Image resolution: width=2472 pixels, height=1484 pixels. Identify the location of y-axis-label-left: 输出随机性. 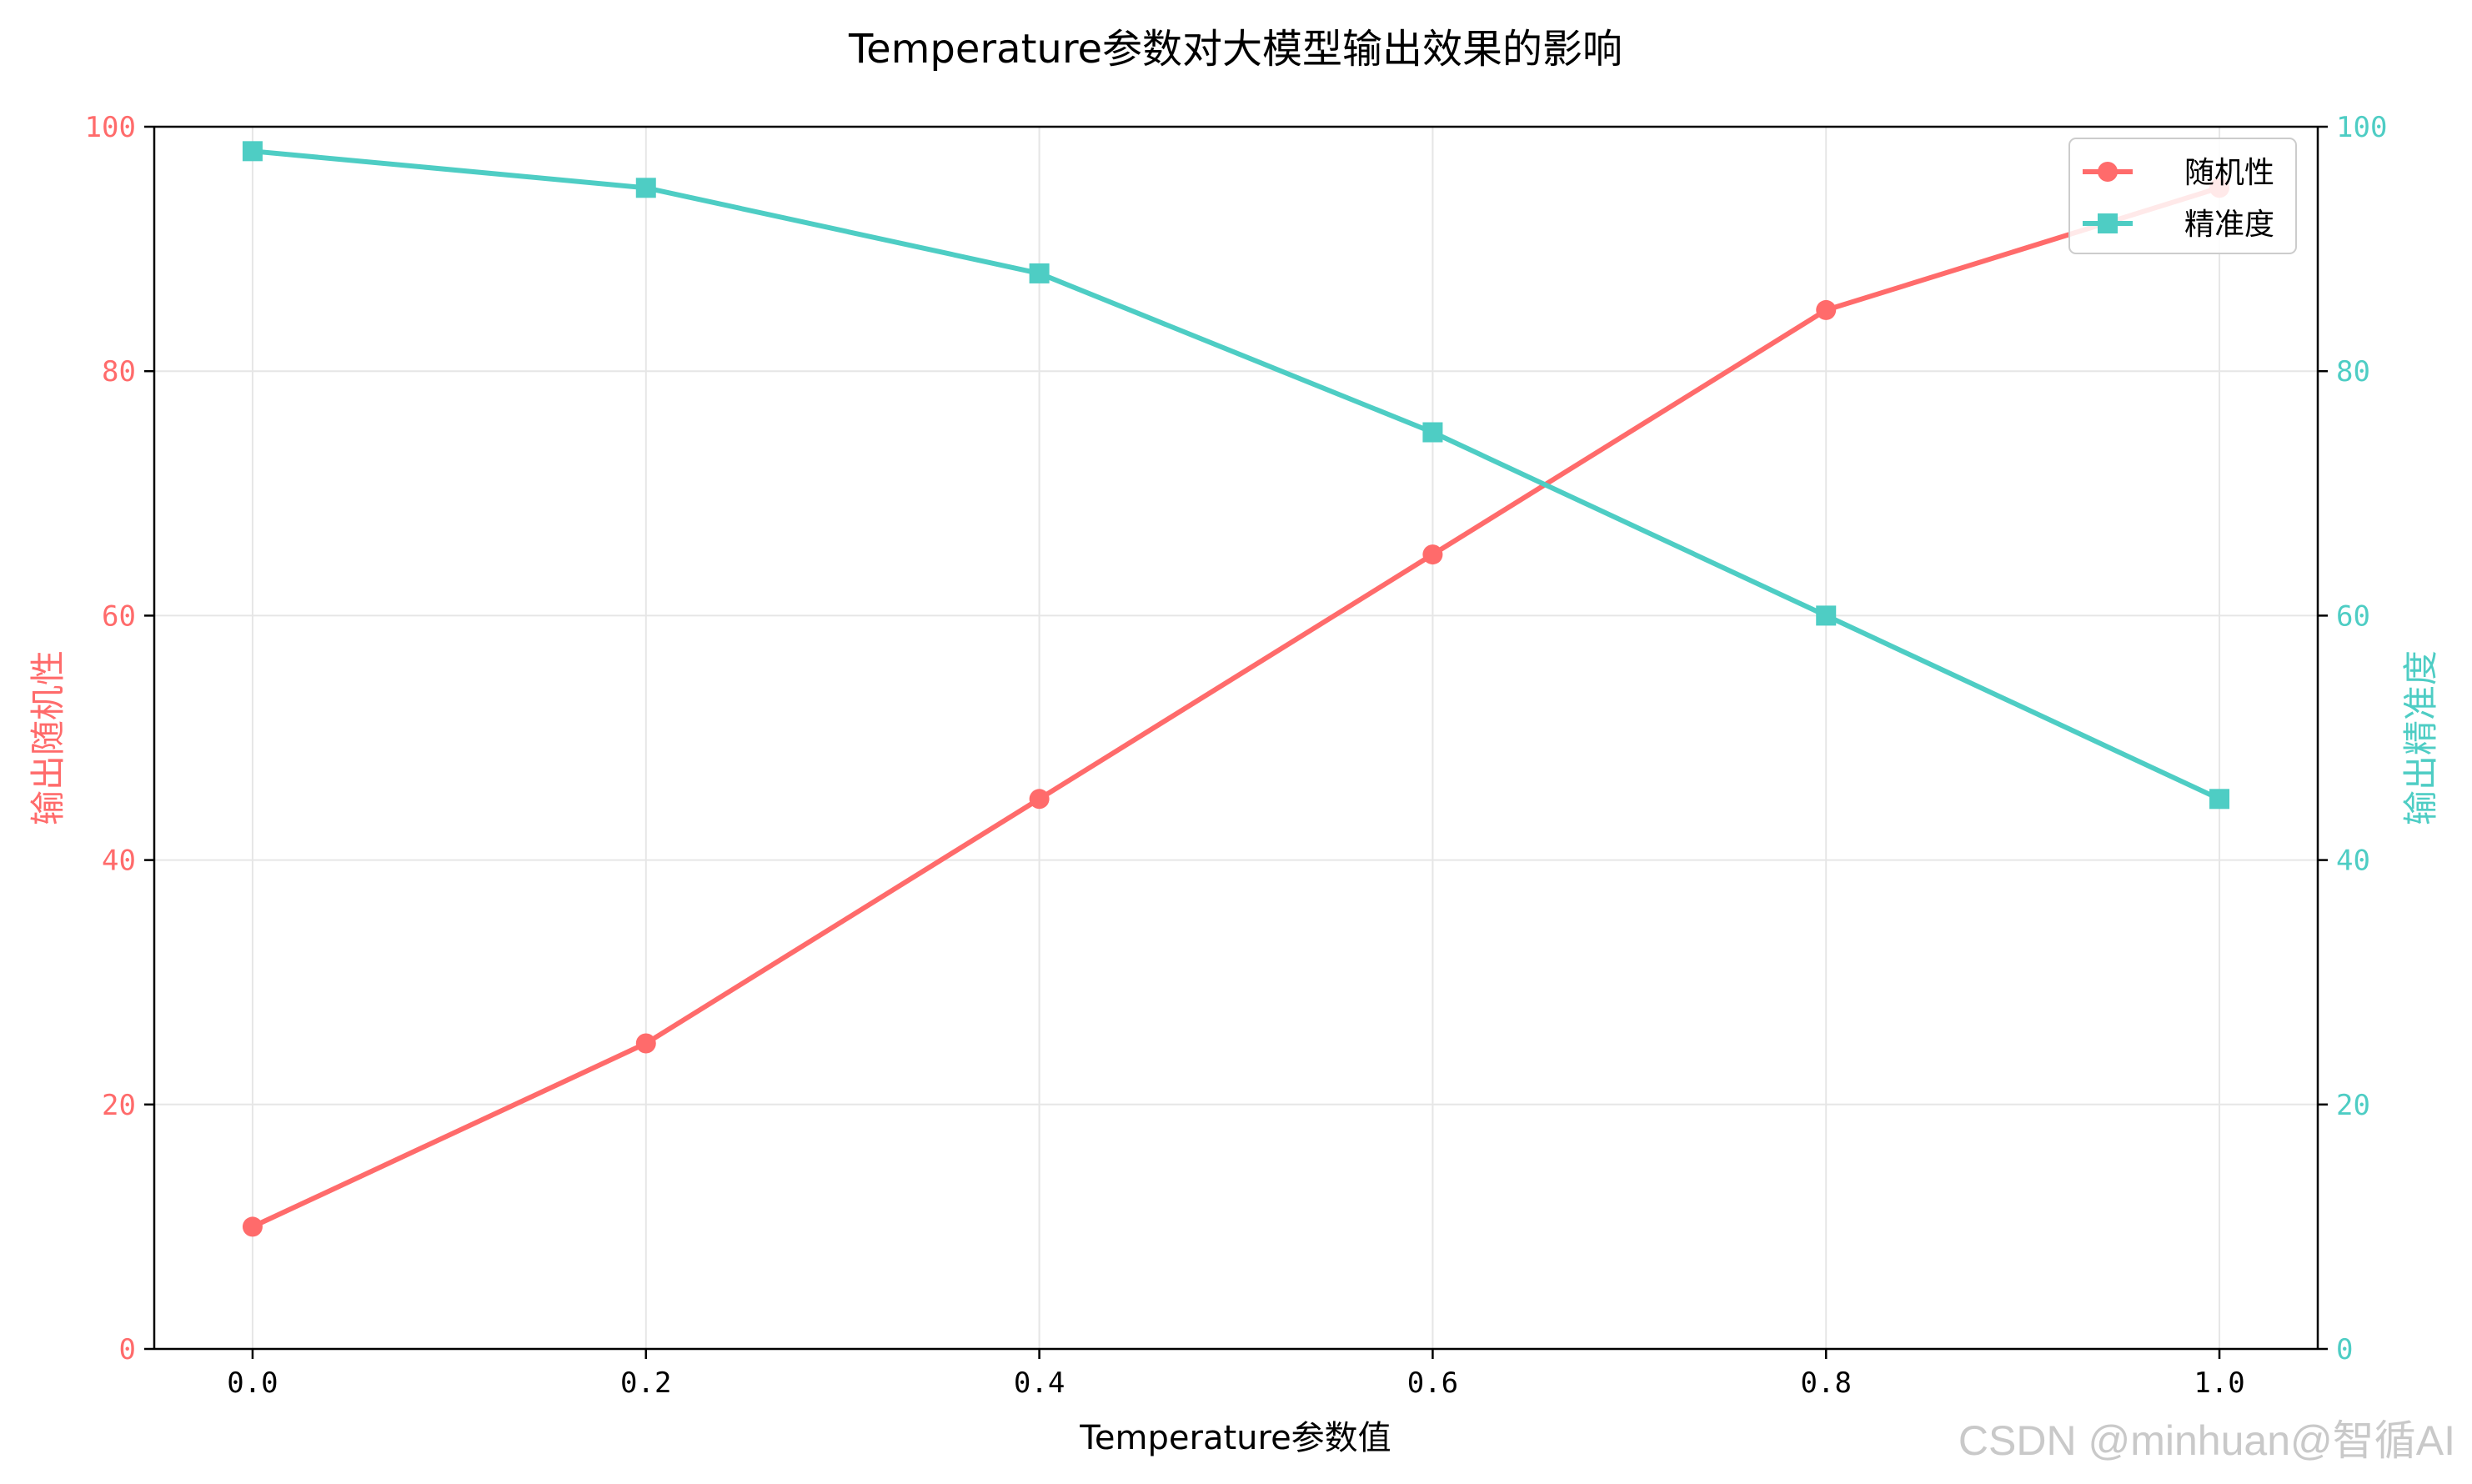
(48, 737).